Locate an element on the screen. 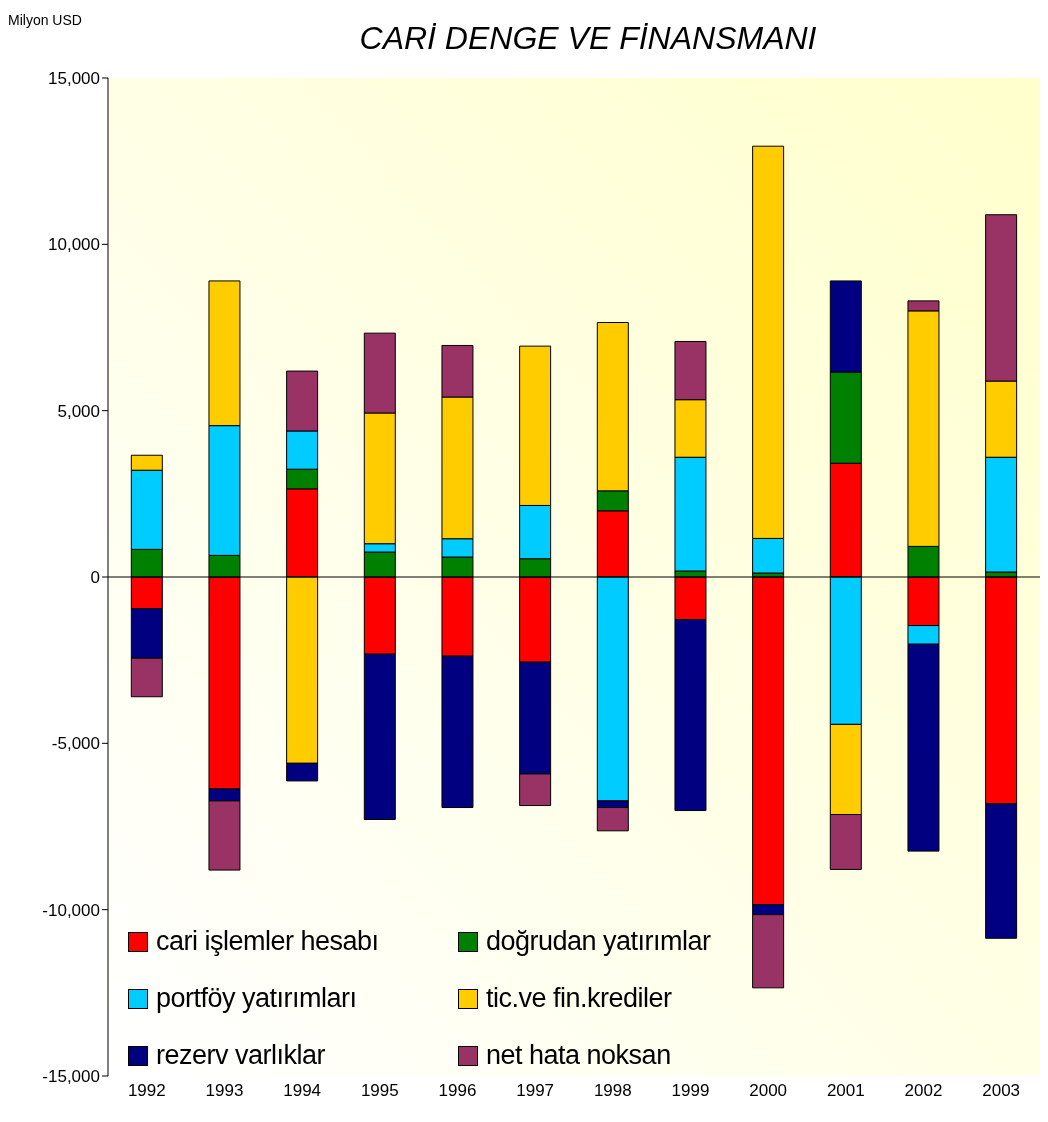 The width and height of the screenshot is (1048, 1122). y-tick-label: 15,000 is located at coordinates (74, 79).